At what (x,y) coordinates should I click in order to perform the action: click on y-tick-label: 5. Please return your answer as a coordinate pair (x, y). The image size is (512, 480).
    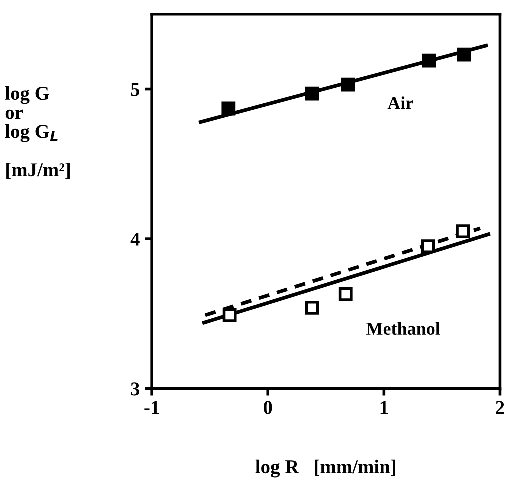
    Looking at the image, I should click on (135, 89).